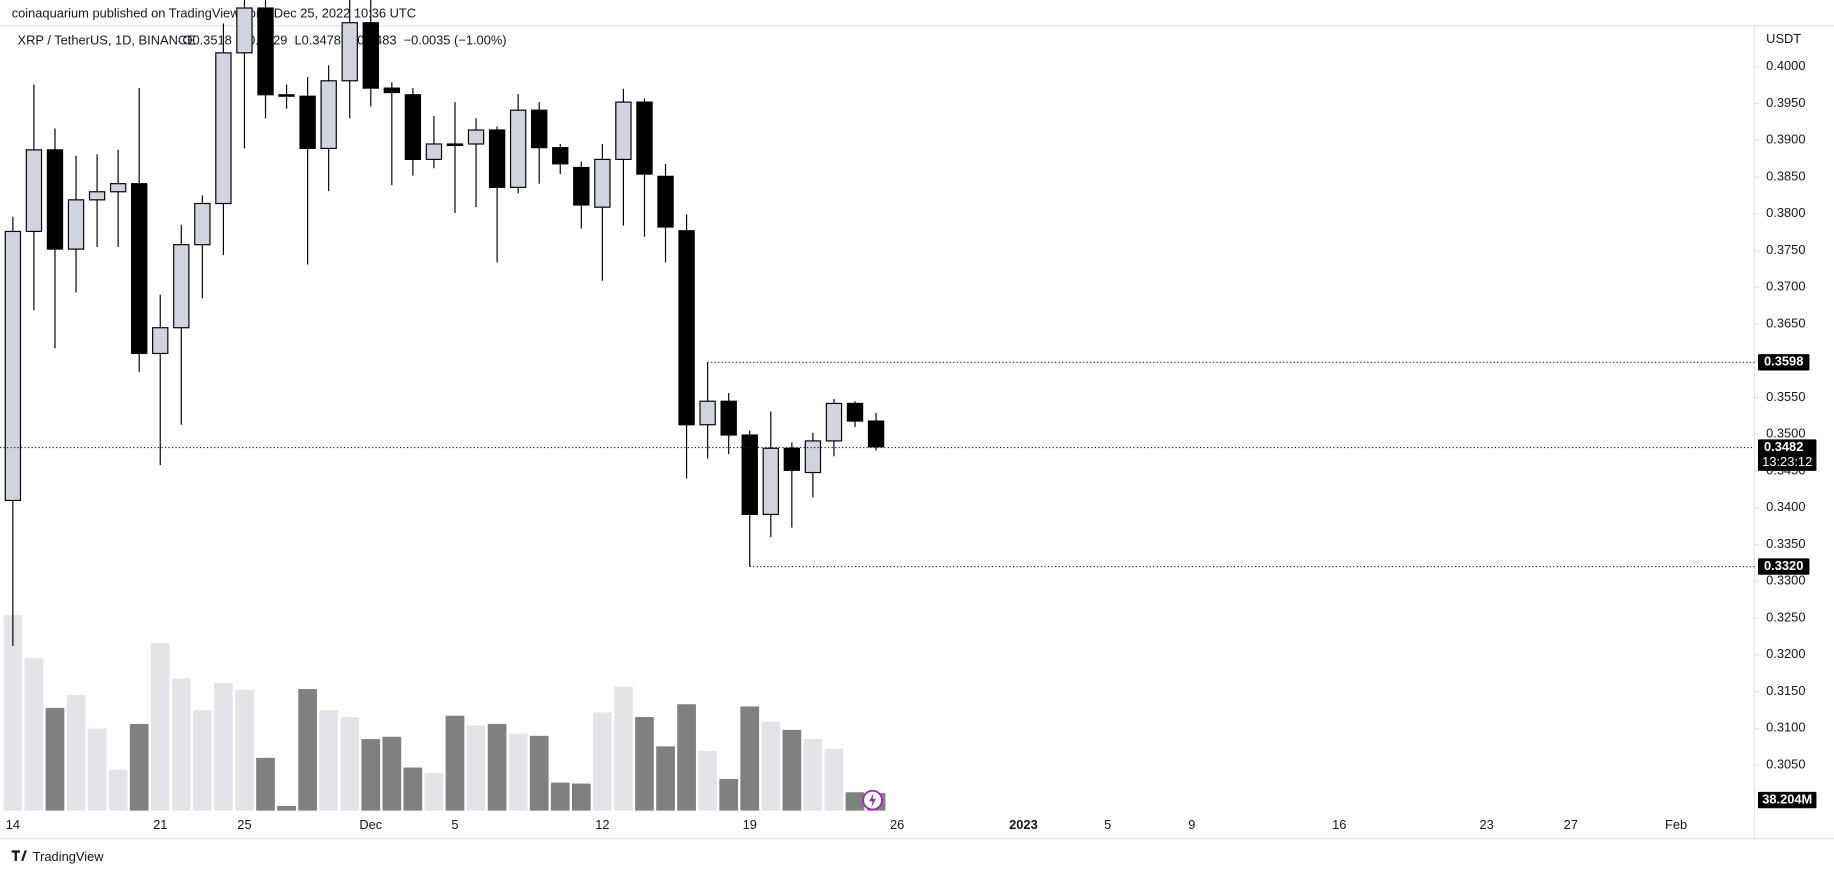 The width and height of the screenshot is (1834, 875). I want to click on y-tick-label: 0.3900, so click(1785, 139).